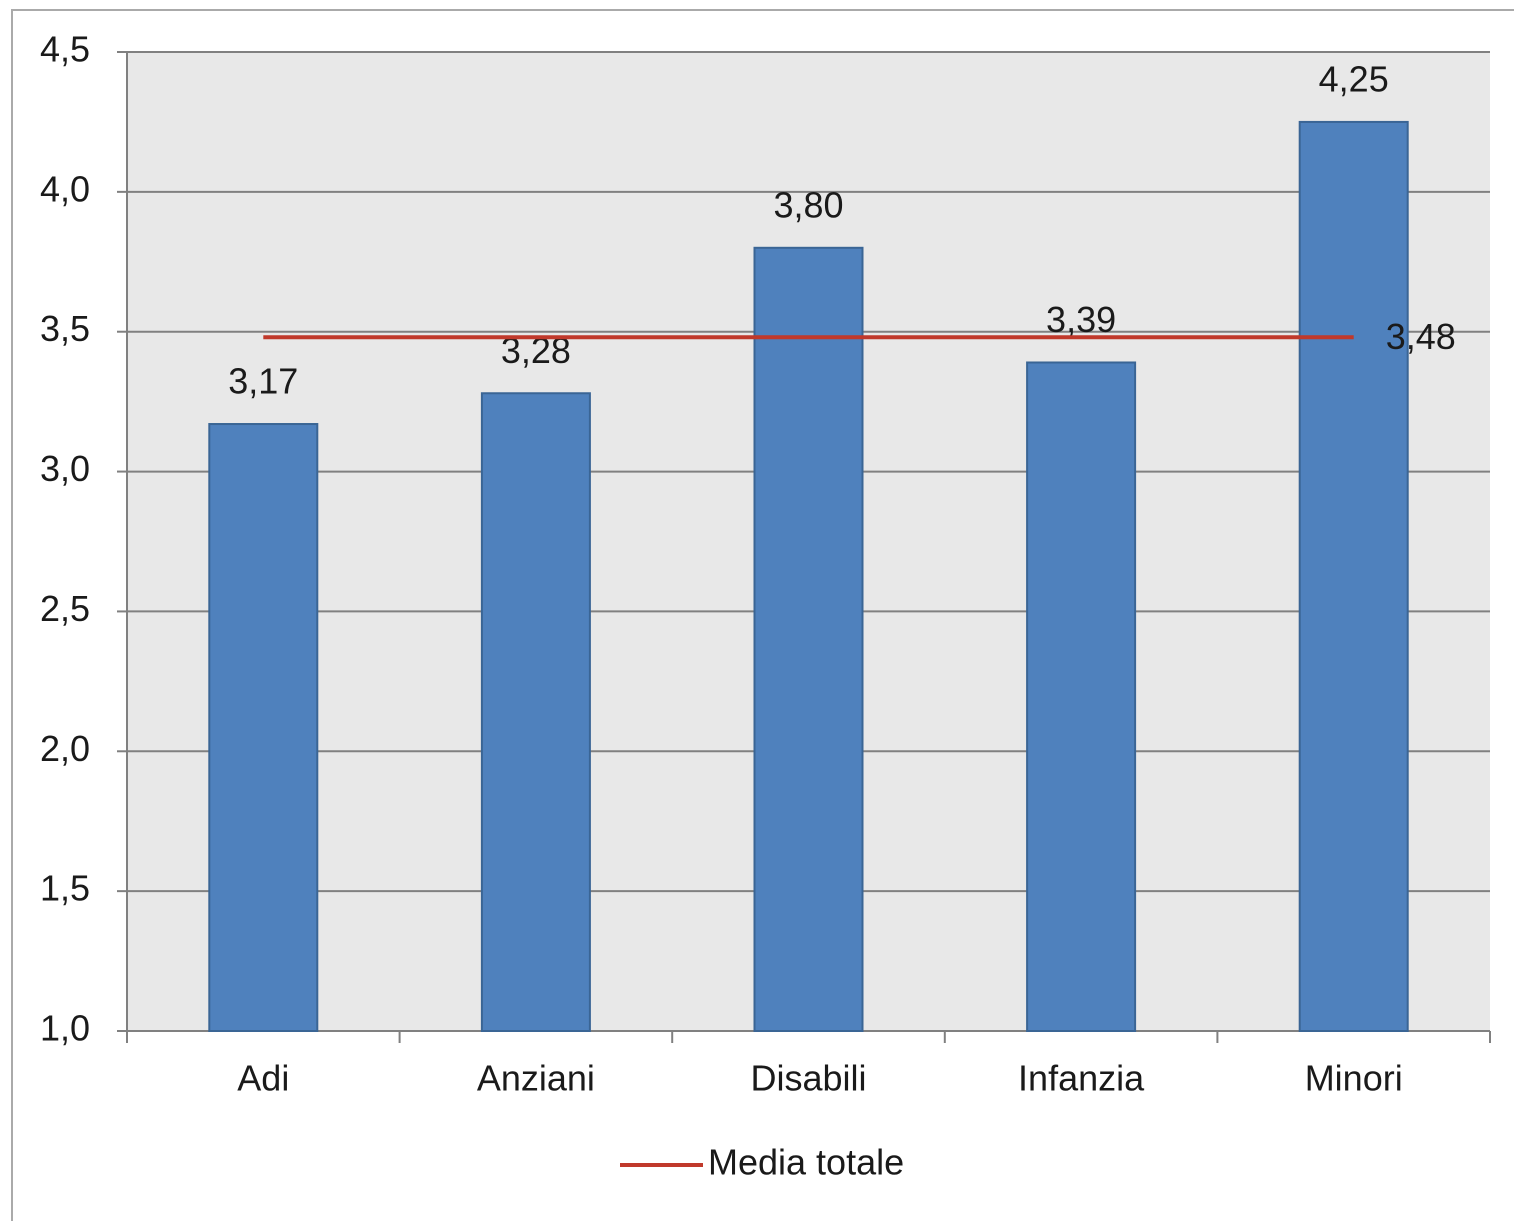  Describe the element at coordinates (806, 1162) in the screenshot. I see `legend-label: Media totale` at that location.